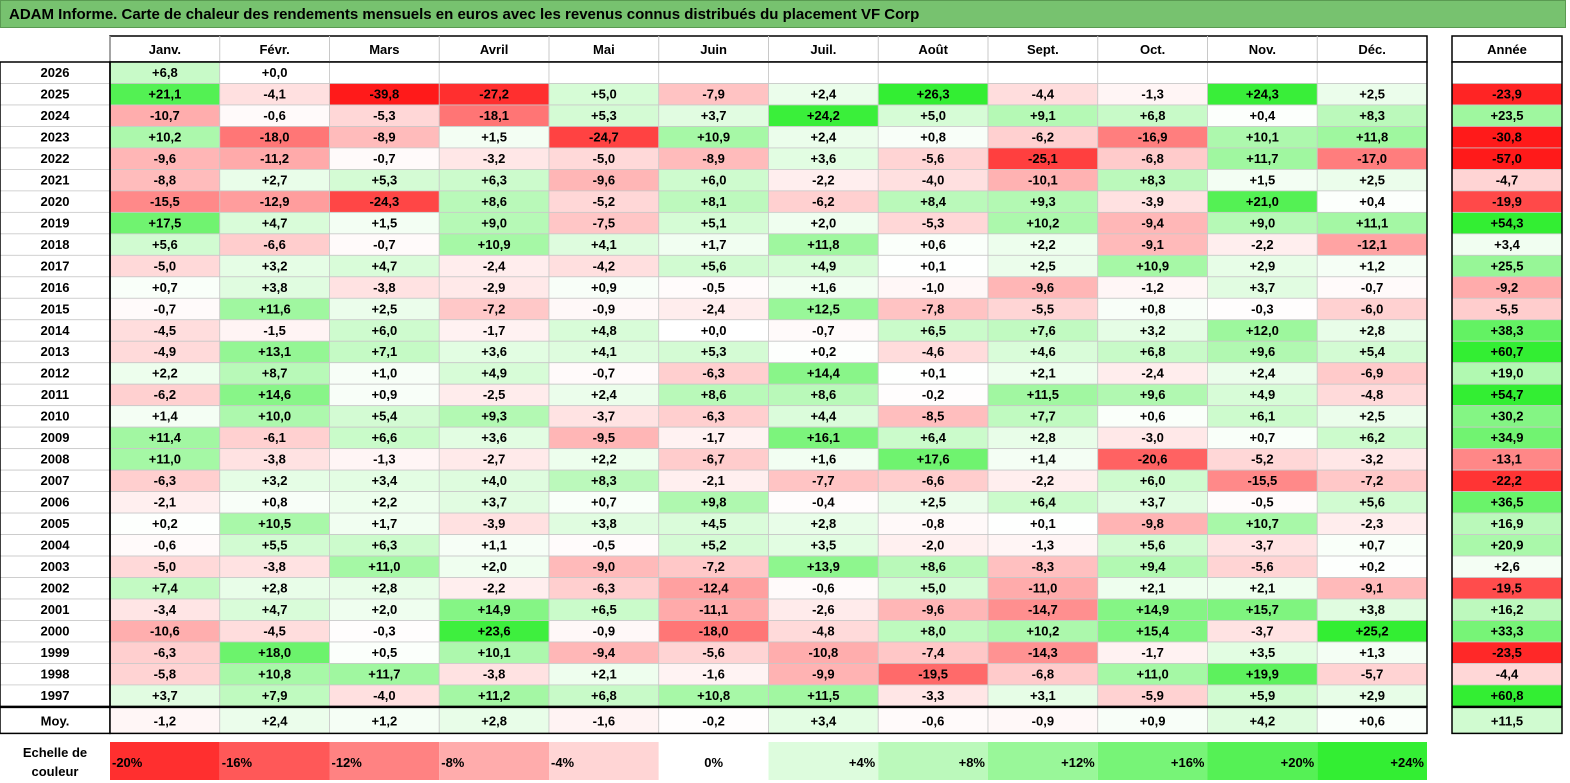 This screenshot has height=783, width=1570. What do you see at coordinates (1507, 459) in the screenshot?
I see `year-total-value: -13,1` at bounding box center [1507, 459].